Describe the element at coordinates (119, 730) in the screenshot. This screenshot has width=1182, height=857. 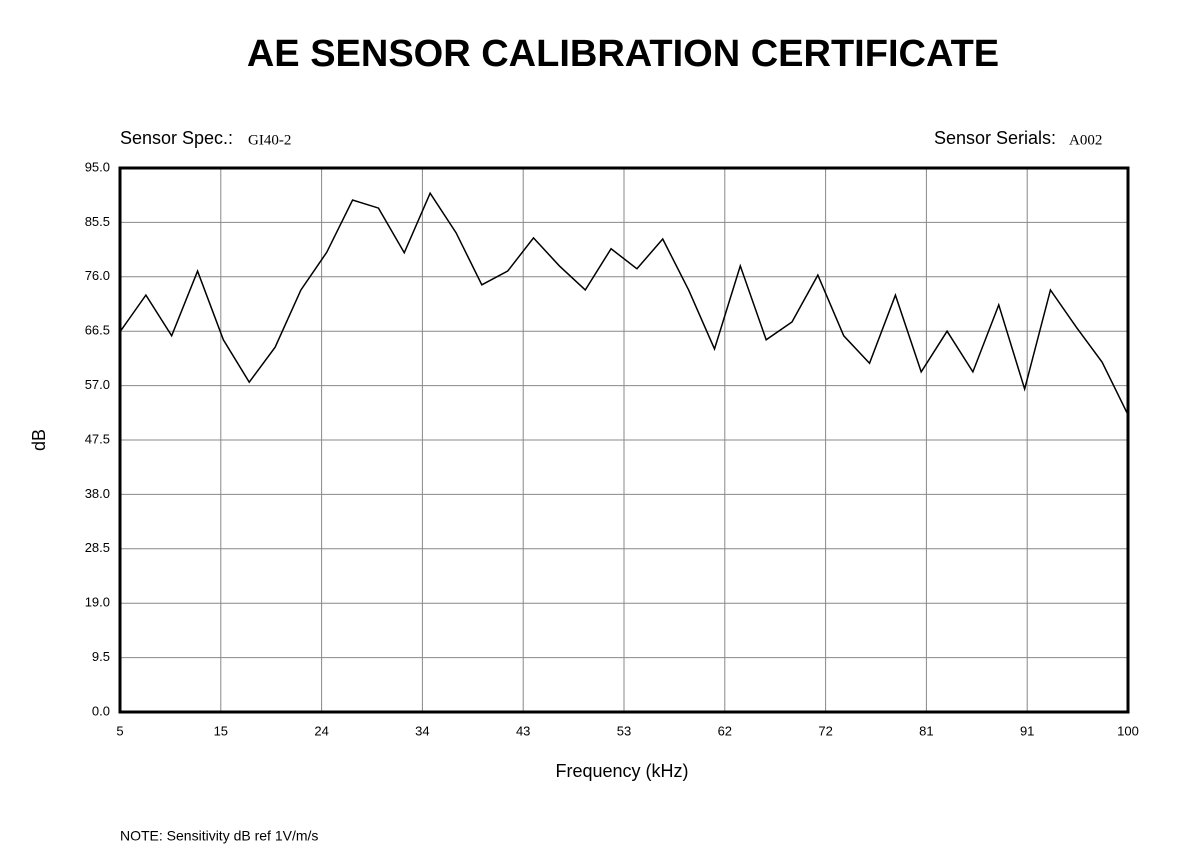
I see `x-tick-label: 5` at that location.